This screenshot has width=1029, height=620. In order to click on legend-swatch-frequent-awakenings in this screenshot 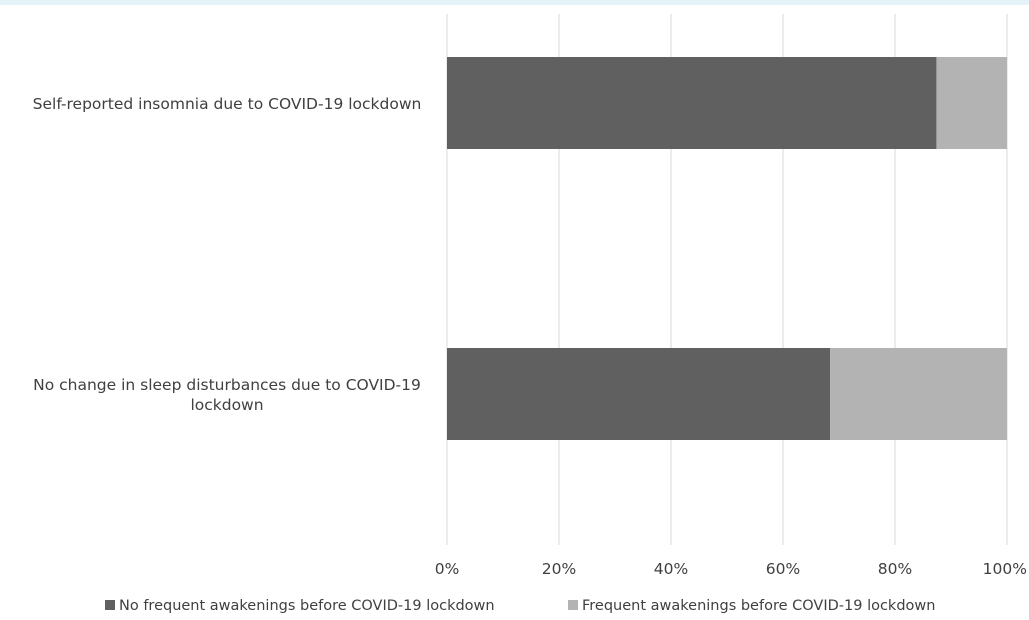, I will do `click(573, 605)`.